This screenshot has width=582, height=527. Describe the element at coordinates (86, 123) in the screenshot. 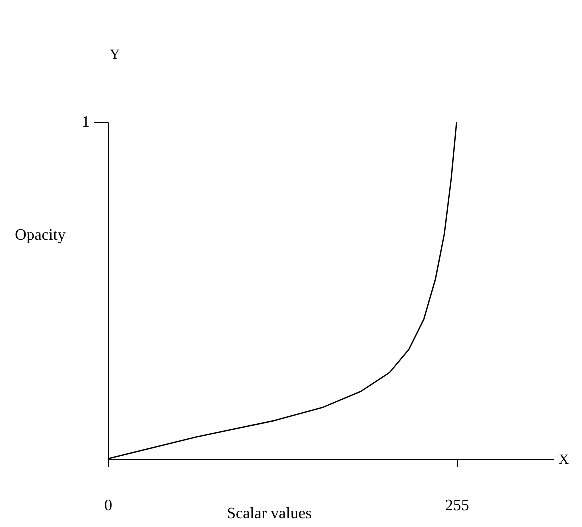

I see `text: 1` at that location.